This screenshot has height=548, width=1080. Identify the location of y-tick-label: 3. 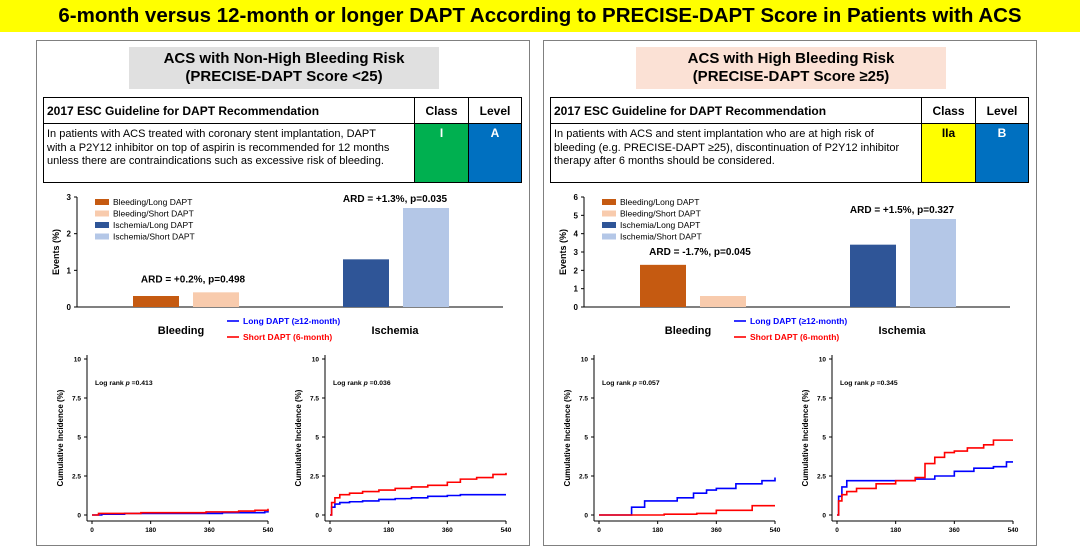
(576, 252).